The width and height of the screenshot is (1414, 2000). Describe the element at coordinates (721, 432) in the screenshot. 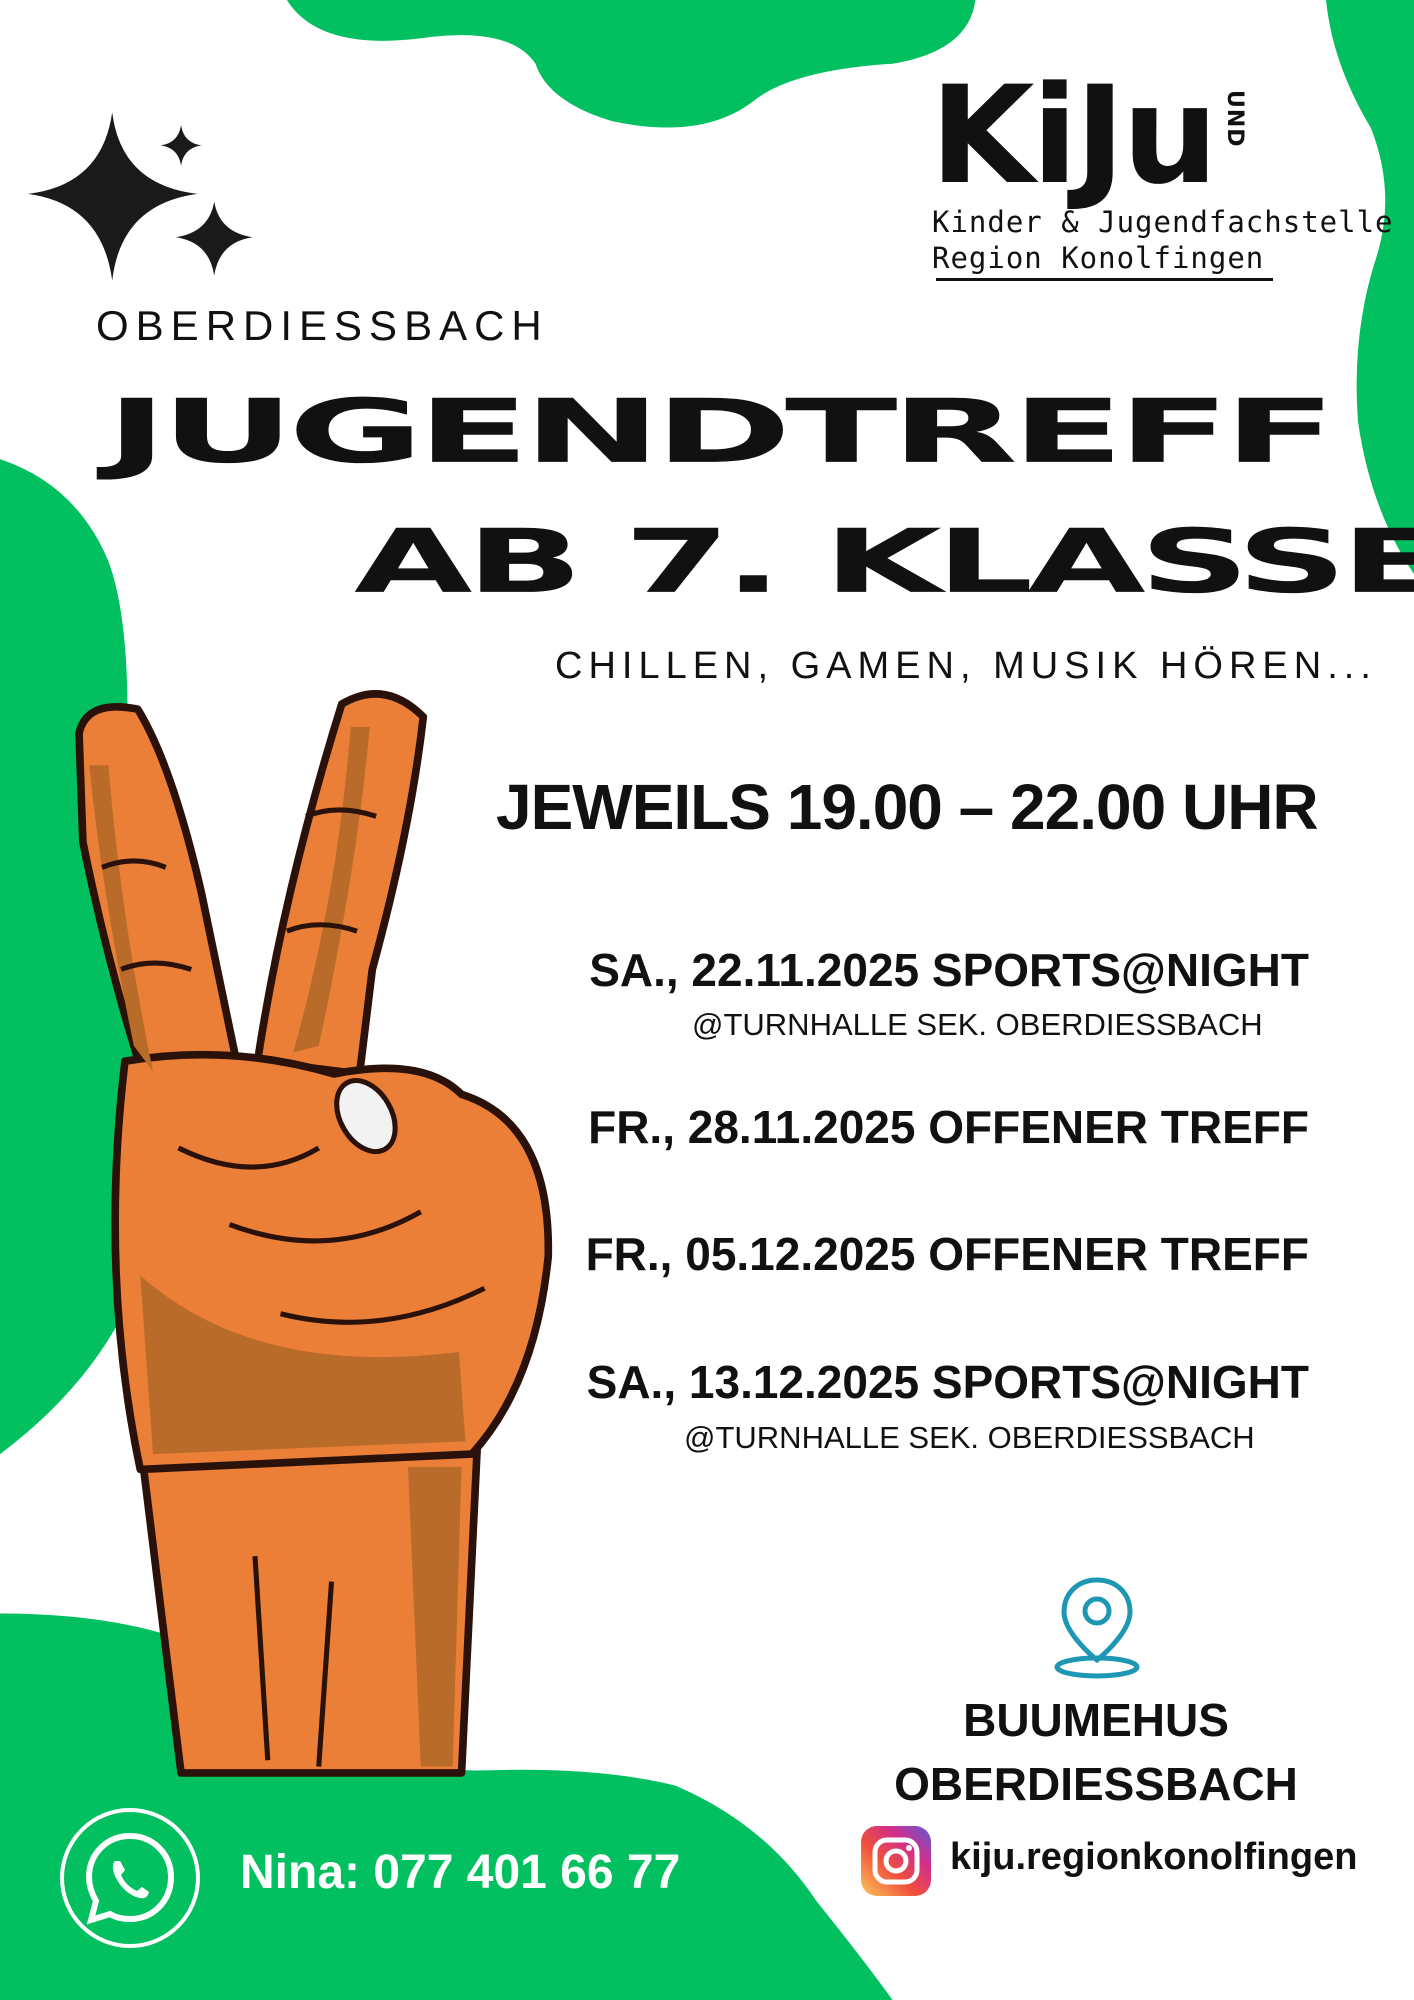

I see `headline-jugendtreff: JUGENDTREFF` at that location.